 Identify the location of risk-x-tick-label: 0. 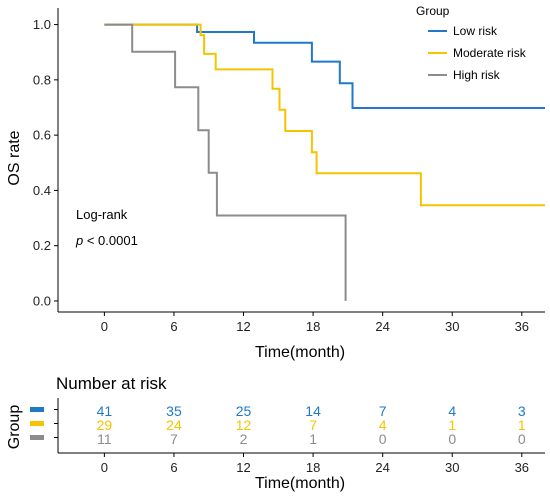
(104, 467).